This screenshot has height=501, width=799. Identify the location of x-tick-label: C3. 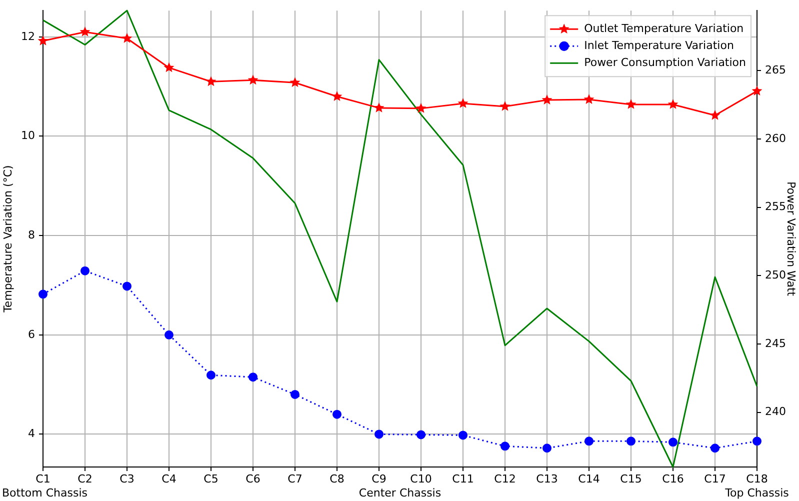
(127, 479).